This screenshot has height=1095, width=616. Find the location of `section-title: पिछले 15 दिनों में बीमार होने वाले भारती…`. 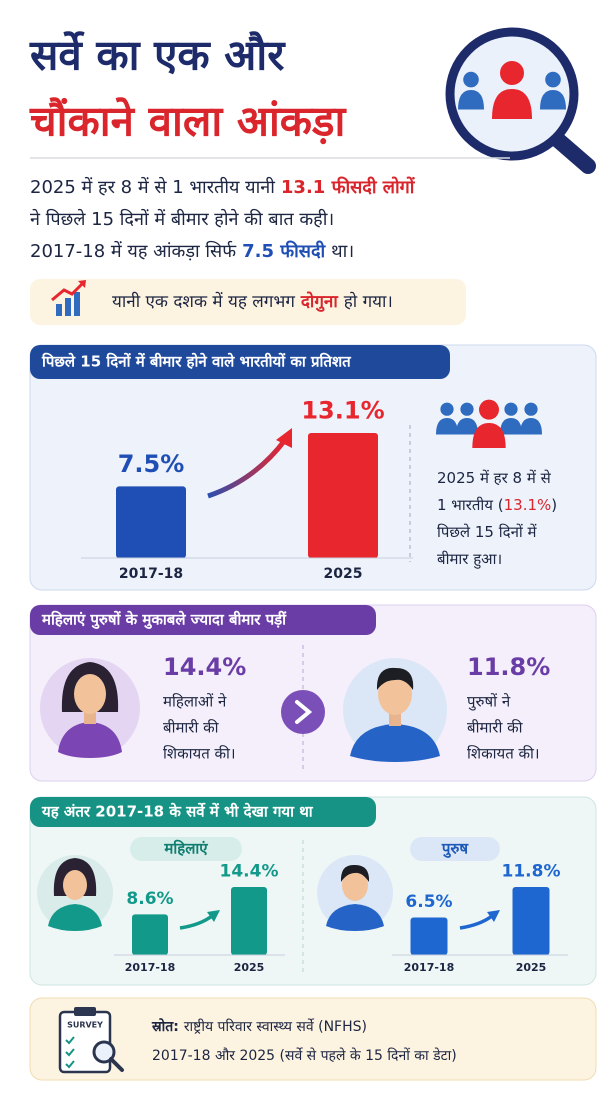

section-title: पिछले 15 दिनों में बीमार होने वाले भारती… is located at coordinates (196, 362).